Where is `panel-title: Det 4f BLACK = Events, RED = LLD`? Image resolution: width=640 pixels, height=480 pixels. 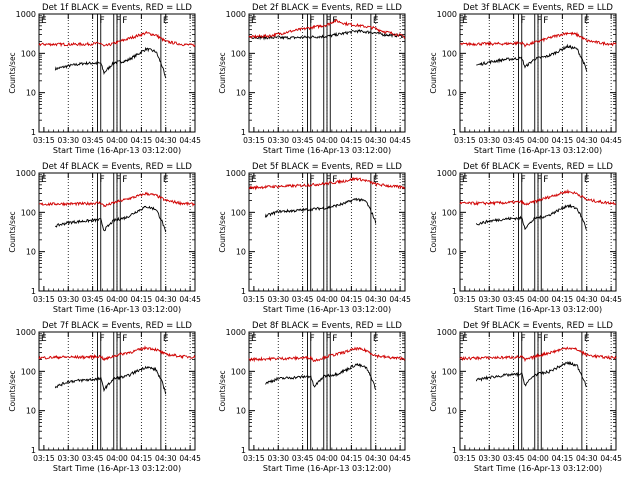
panel-title: Det 4f BLACK = Events, RED = LLD is located at coordinates (117, 167).